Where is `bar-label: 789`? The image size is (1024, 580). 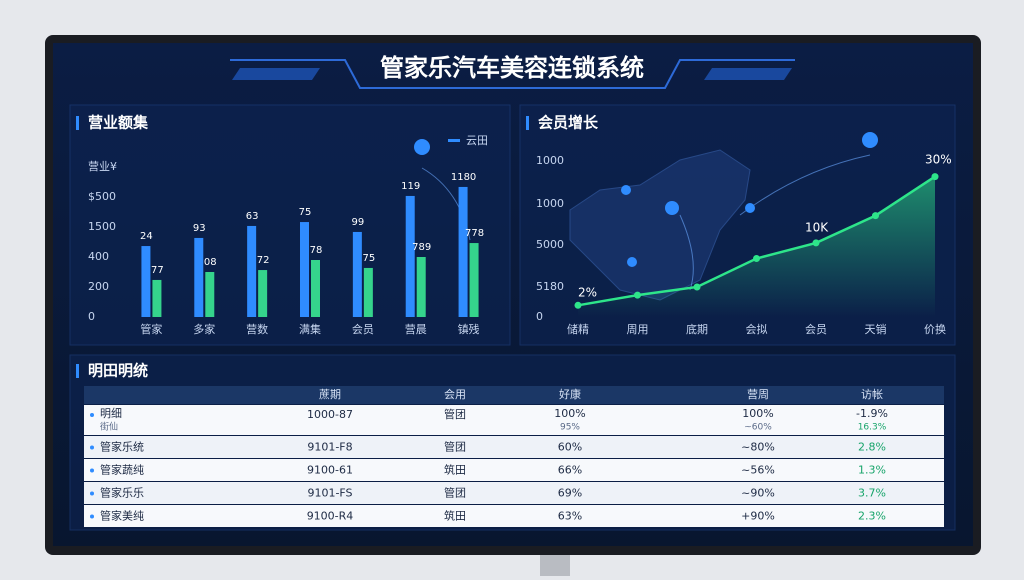 bar-label: 789 is located at coordinates (421, 247).